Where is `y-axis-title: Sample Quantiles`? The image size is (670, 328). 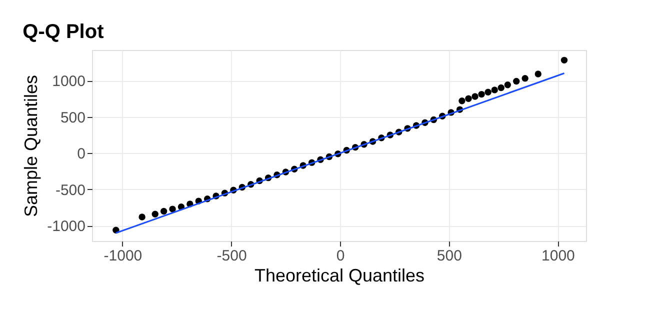
y-axis-title: Sample Quantiles is located at coordinates (31, 146).